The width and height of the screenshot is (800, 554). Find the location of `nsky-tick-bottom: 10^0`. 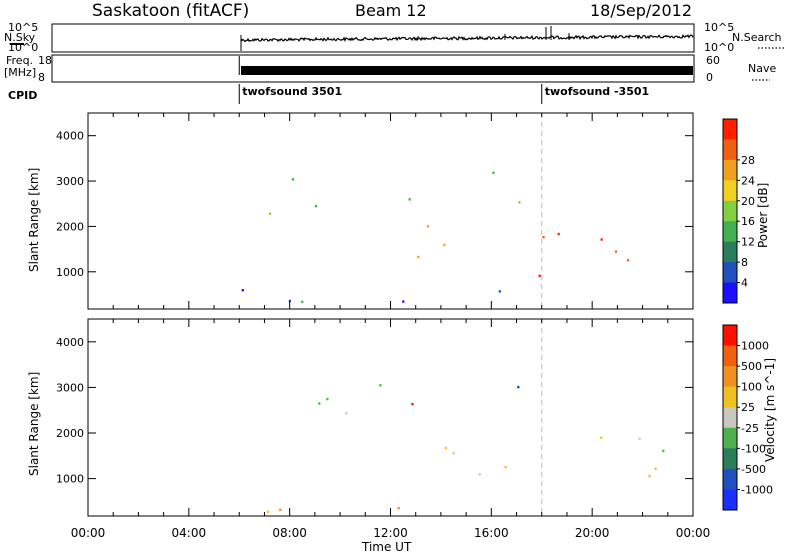

nsky-tick-bottom: 10^0 is located at coordinates (23, 47).